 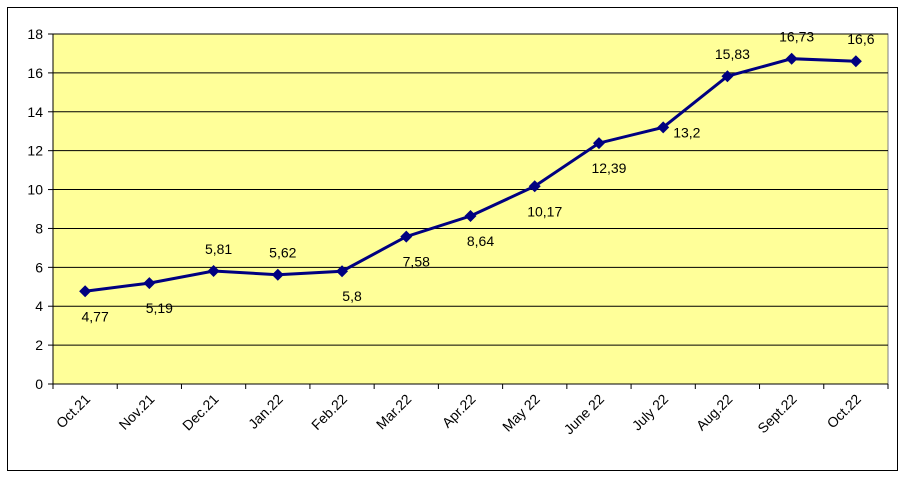 I want to click on y-tick-label: 10, so click(x=35, y=190).